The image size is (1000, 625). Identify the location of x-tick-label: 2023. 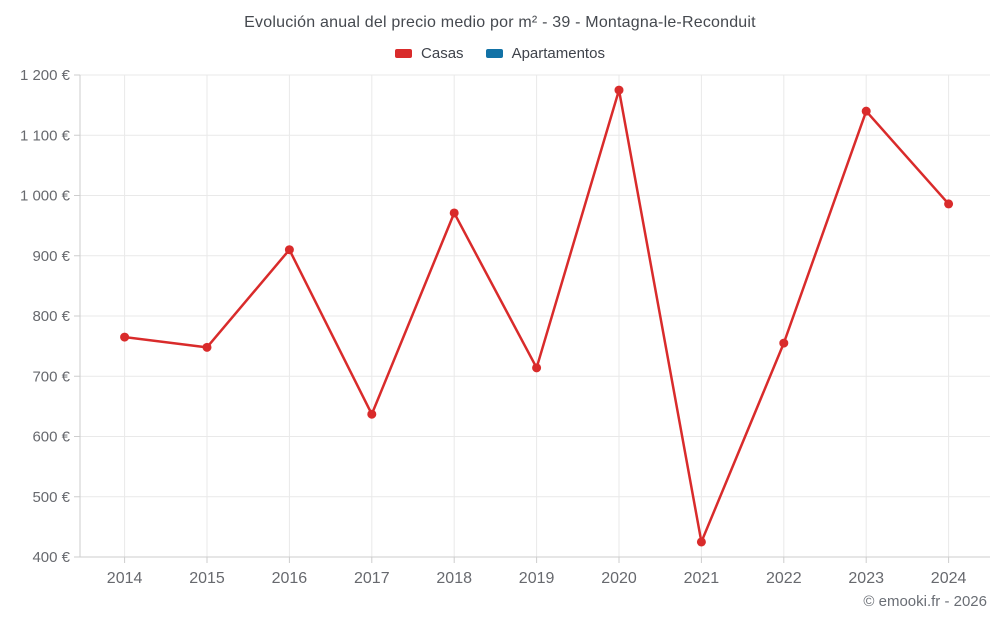
(866, 578).